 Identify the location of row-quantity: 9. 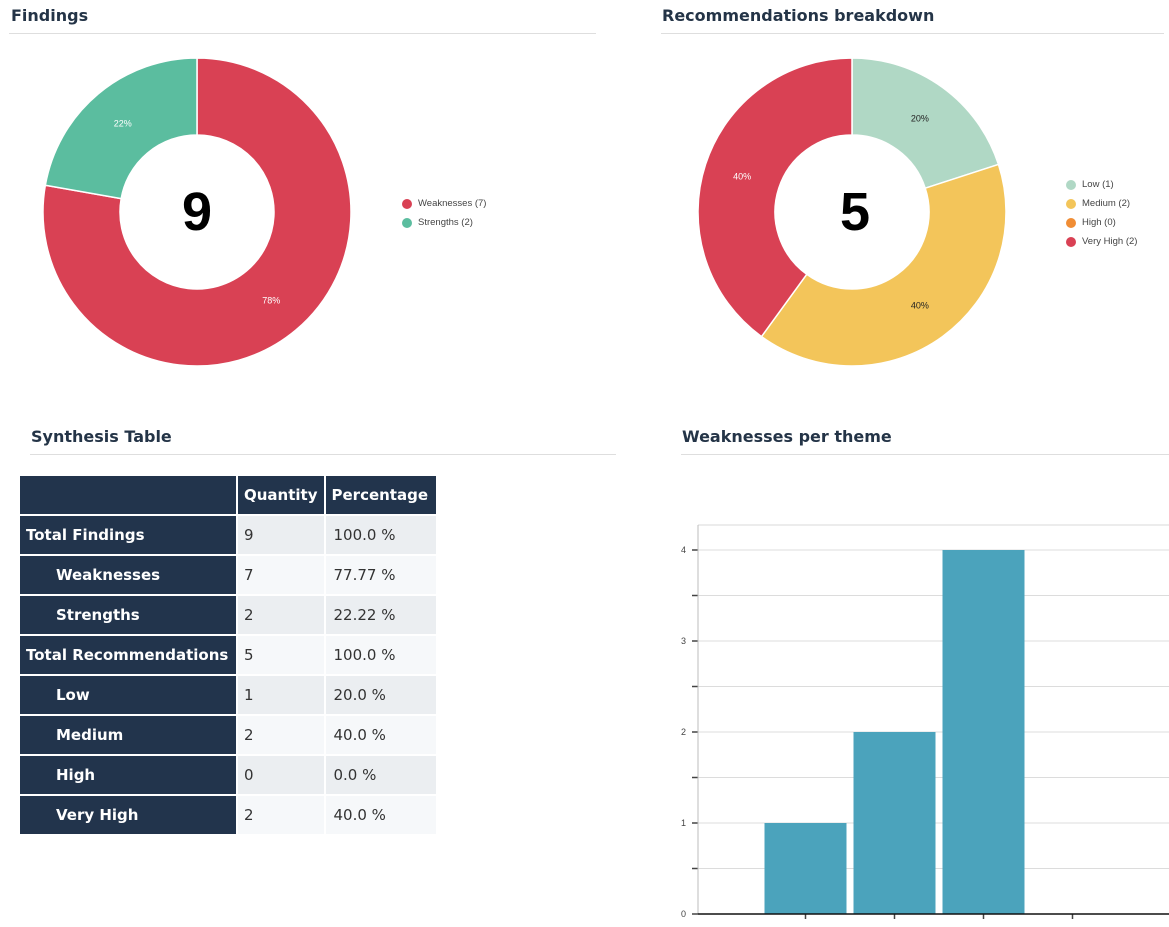
(281, 535).